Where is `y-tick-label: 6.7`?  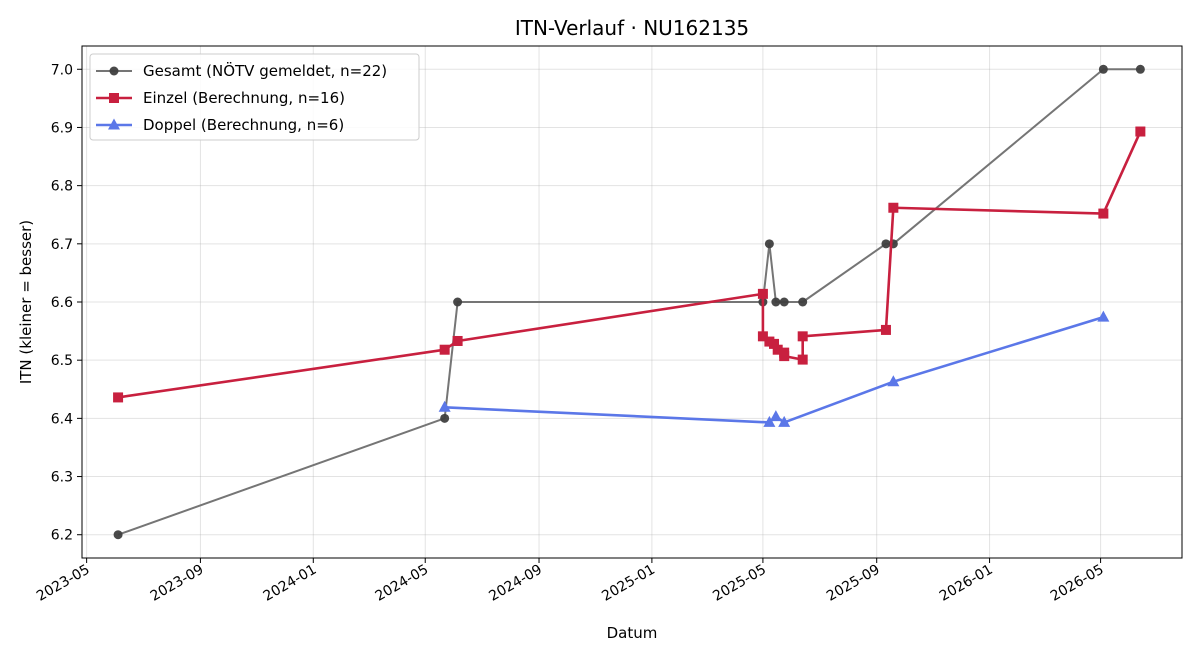 y-tick-label: 6.7 is located at coordinates (62, 245).